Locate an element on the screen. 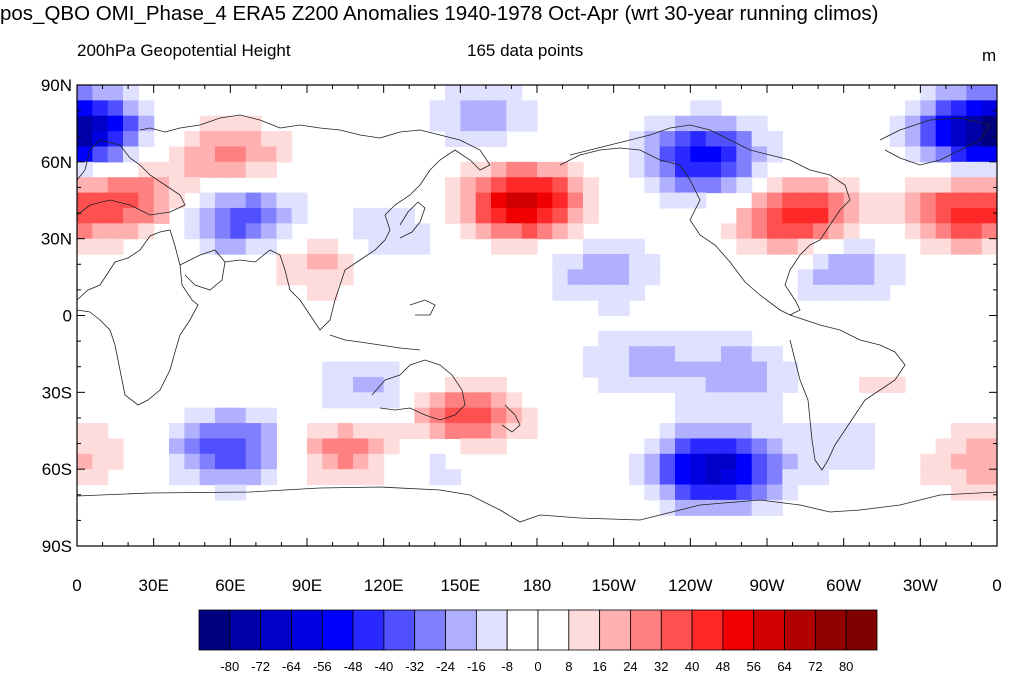  colorbar-label: 40 is located at coordinates (692, 666).